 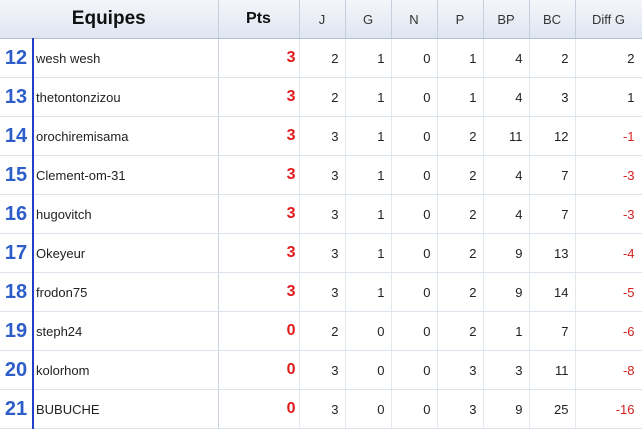 I want to click on team-name: thetontonzizou, so click(x=126, y=97).